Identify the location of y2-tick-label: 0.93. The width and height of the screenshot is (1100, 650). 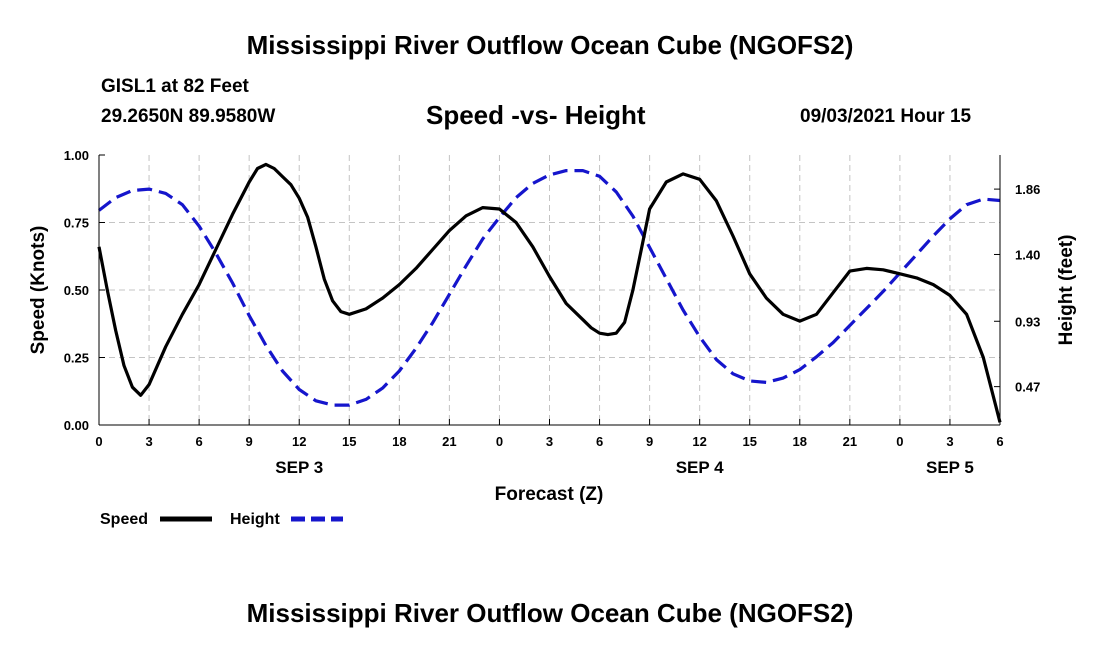
(1027, 321).